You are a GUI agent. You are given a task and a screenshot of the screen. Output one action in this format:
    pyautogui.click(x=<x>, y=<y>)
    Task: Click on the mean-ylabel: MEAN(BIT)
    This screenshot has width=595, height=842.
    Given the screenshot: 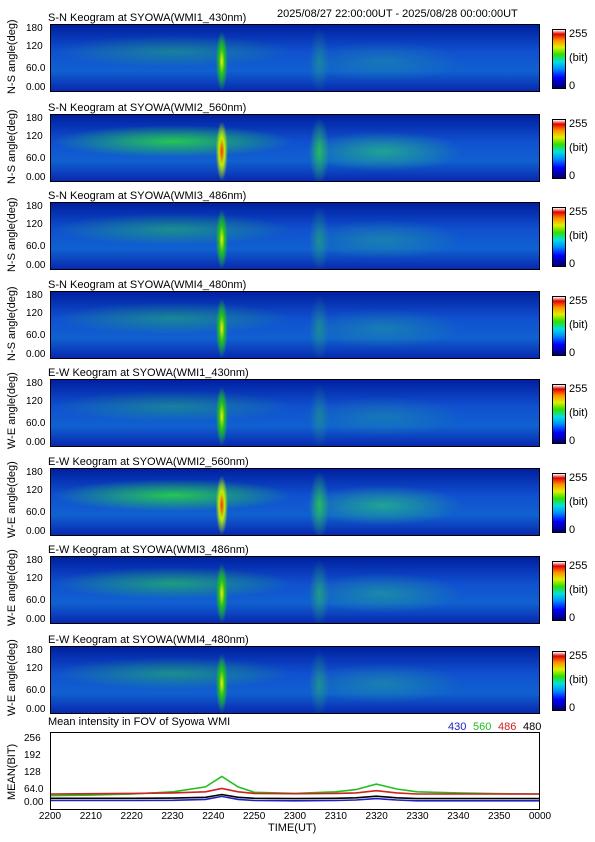 What is the action you would take?
    pyautogui.click(x=12, y=771)
    